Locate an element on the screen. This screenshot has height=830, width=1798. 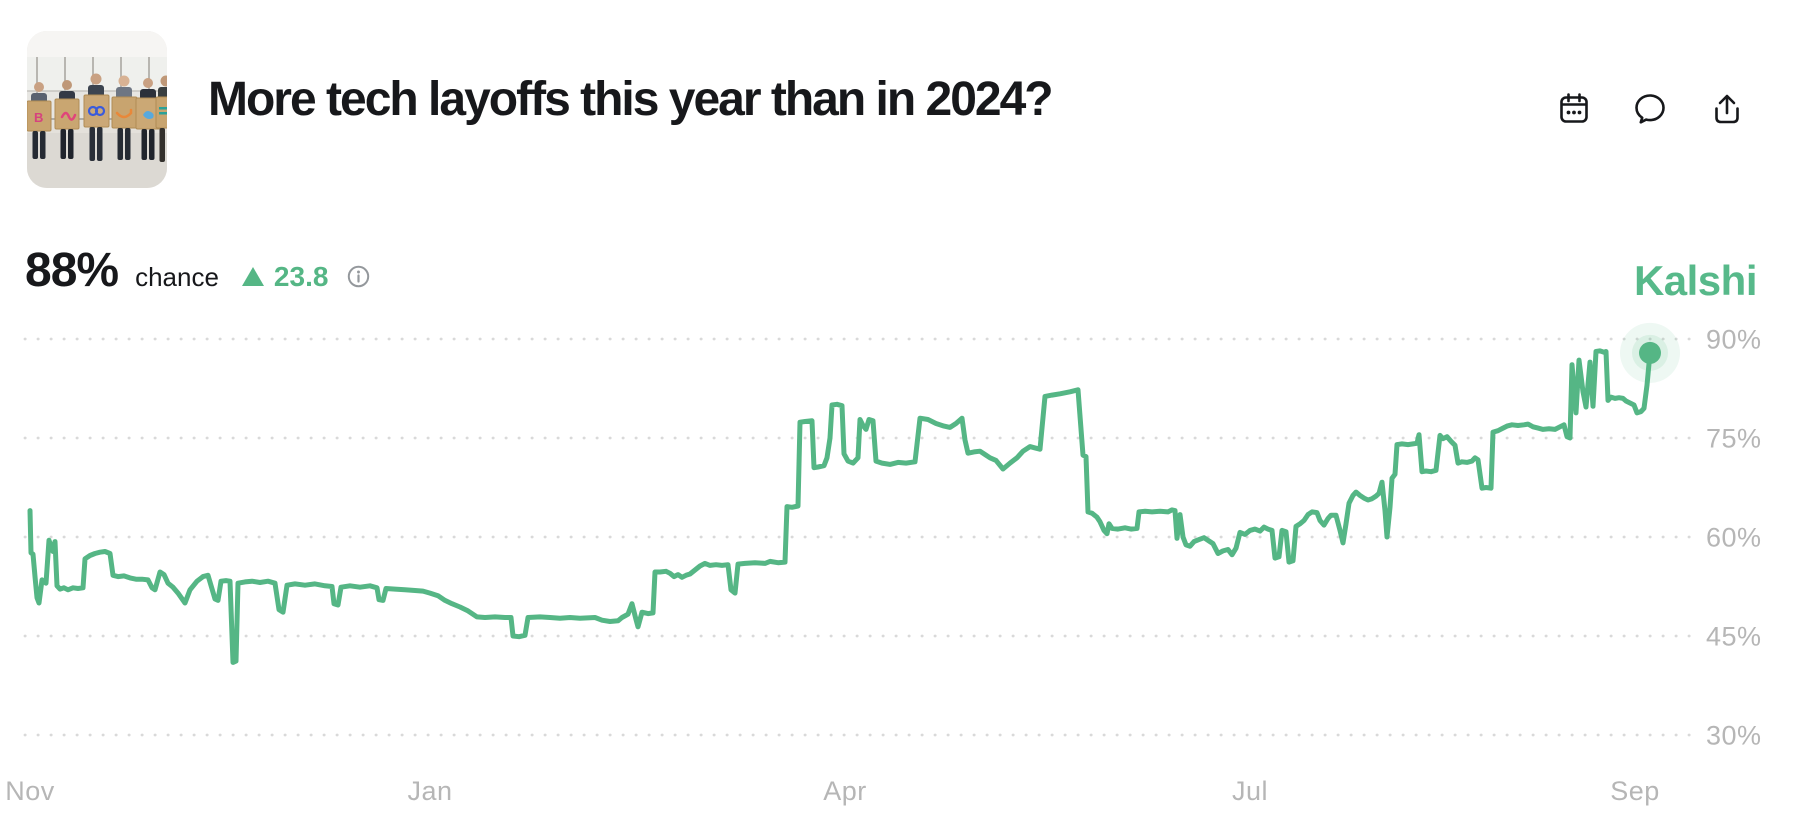
share-icon is located at coordinates (1727, 109).